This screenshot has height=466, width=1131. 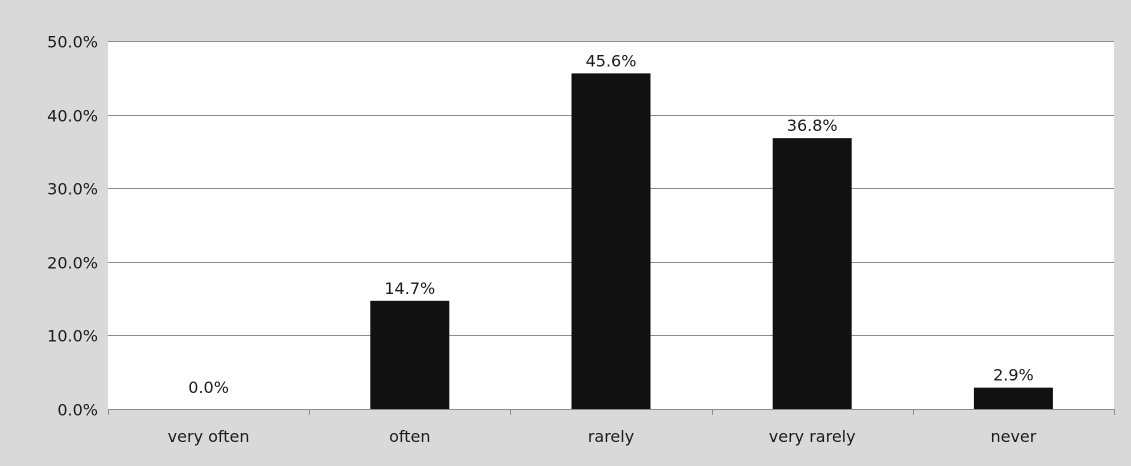 What do you see at coordinates (611, 241) in the screenshot?
I see `bar-rarely` at bounding box center [611, 241].